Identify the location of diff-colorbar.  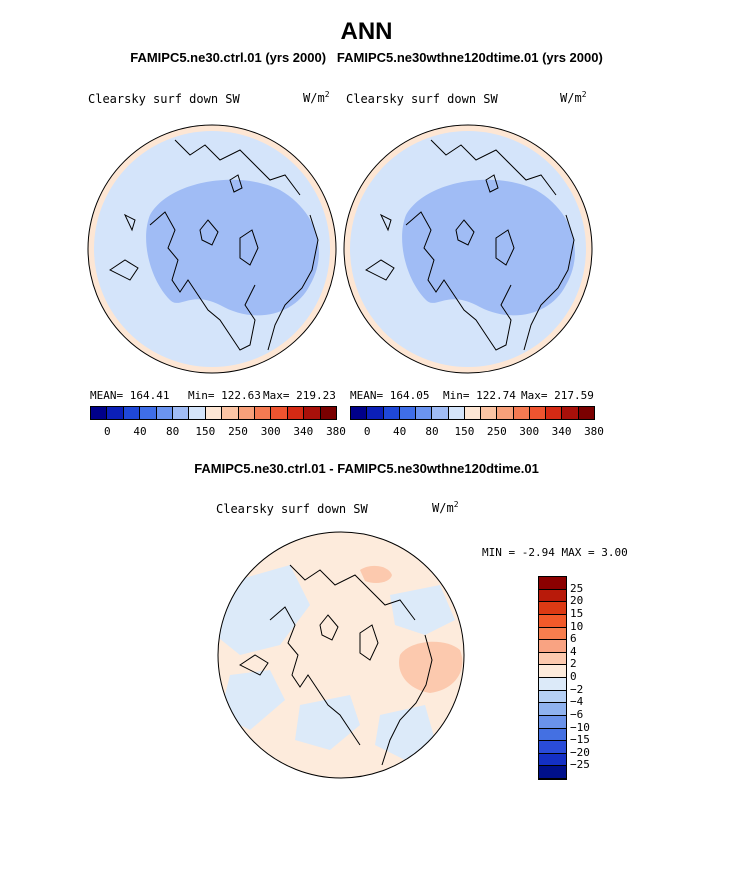
(552, 678).